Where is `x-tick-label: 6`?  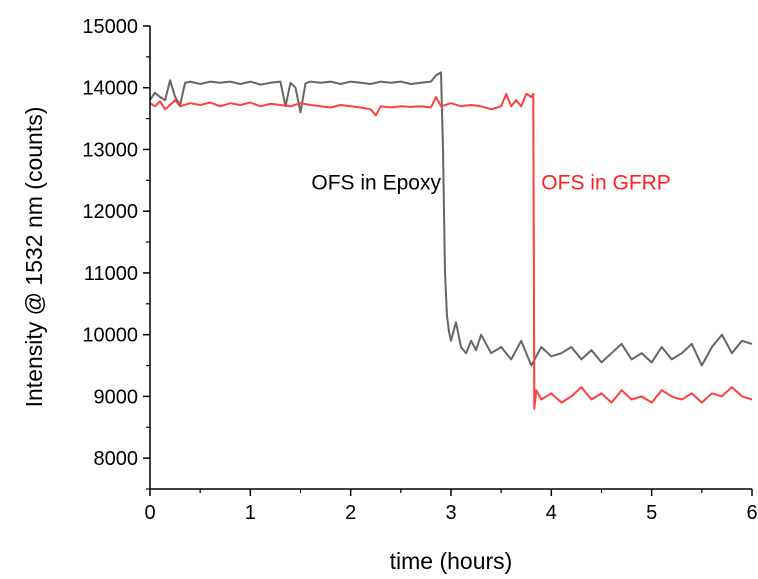 x-tick-label: 6 is located at coordinates (751, 513).